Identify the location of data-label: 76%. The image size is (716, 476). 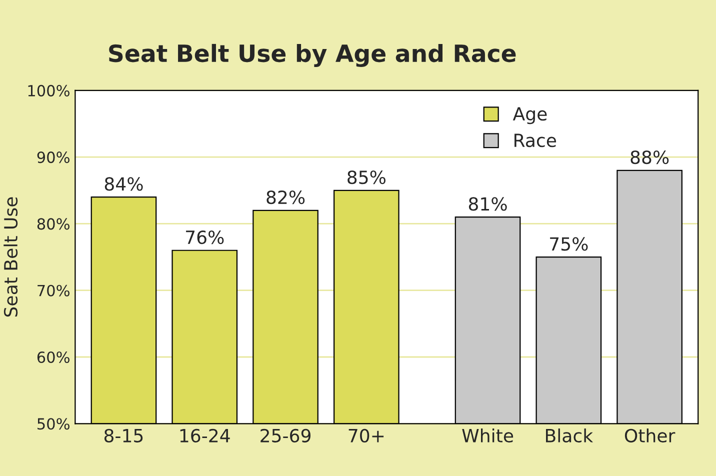
(205, 237).